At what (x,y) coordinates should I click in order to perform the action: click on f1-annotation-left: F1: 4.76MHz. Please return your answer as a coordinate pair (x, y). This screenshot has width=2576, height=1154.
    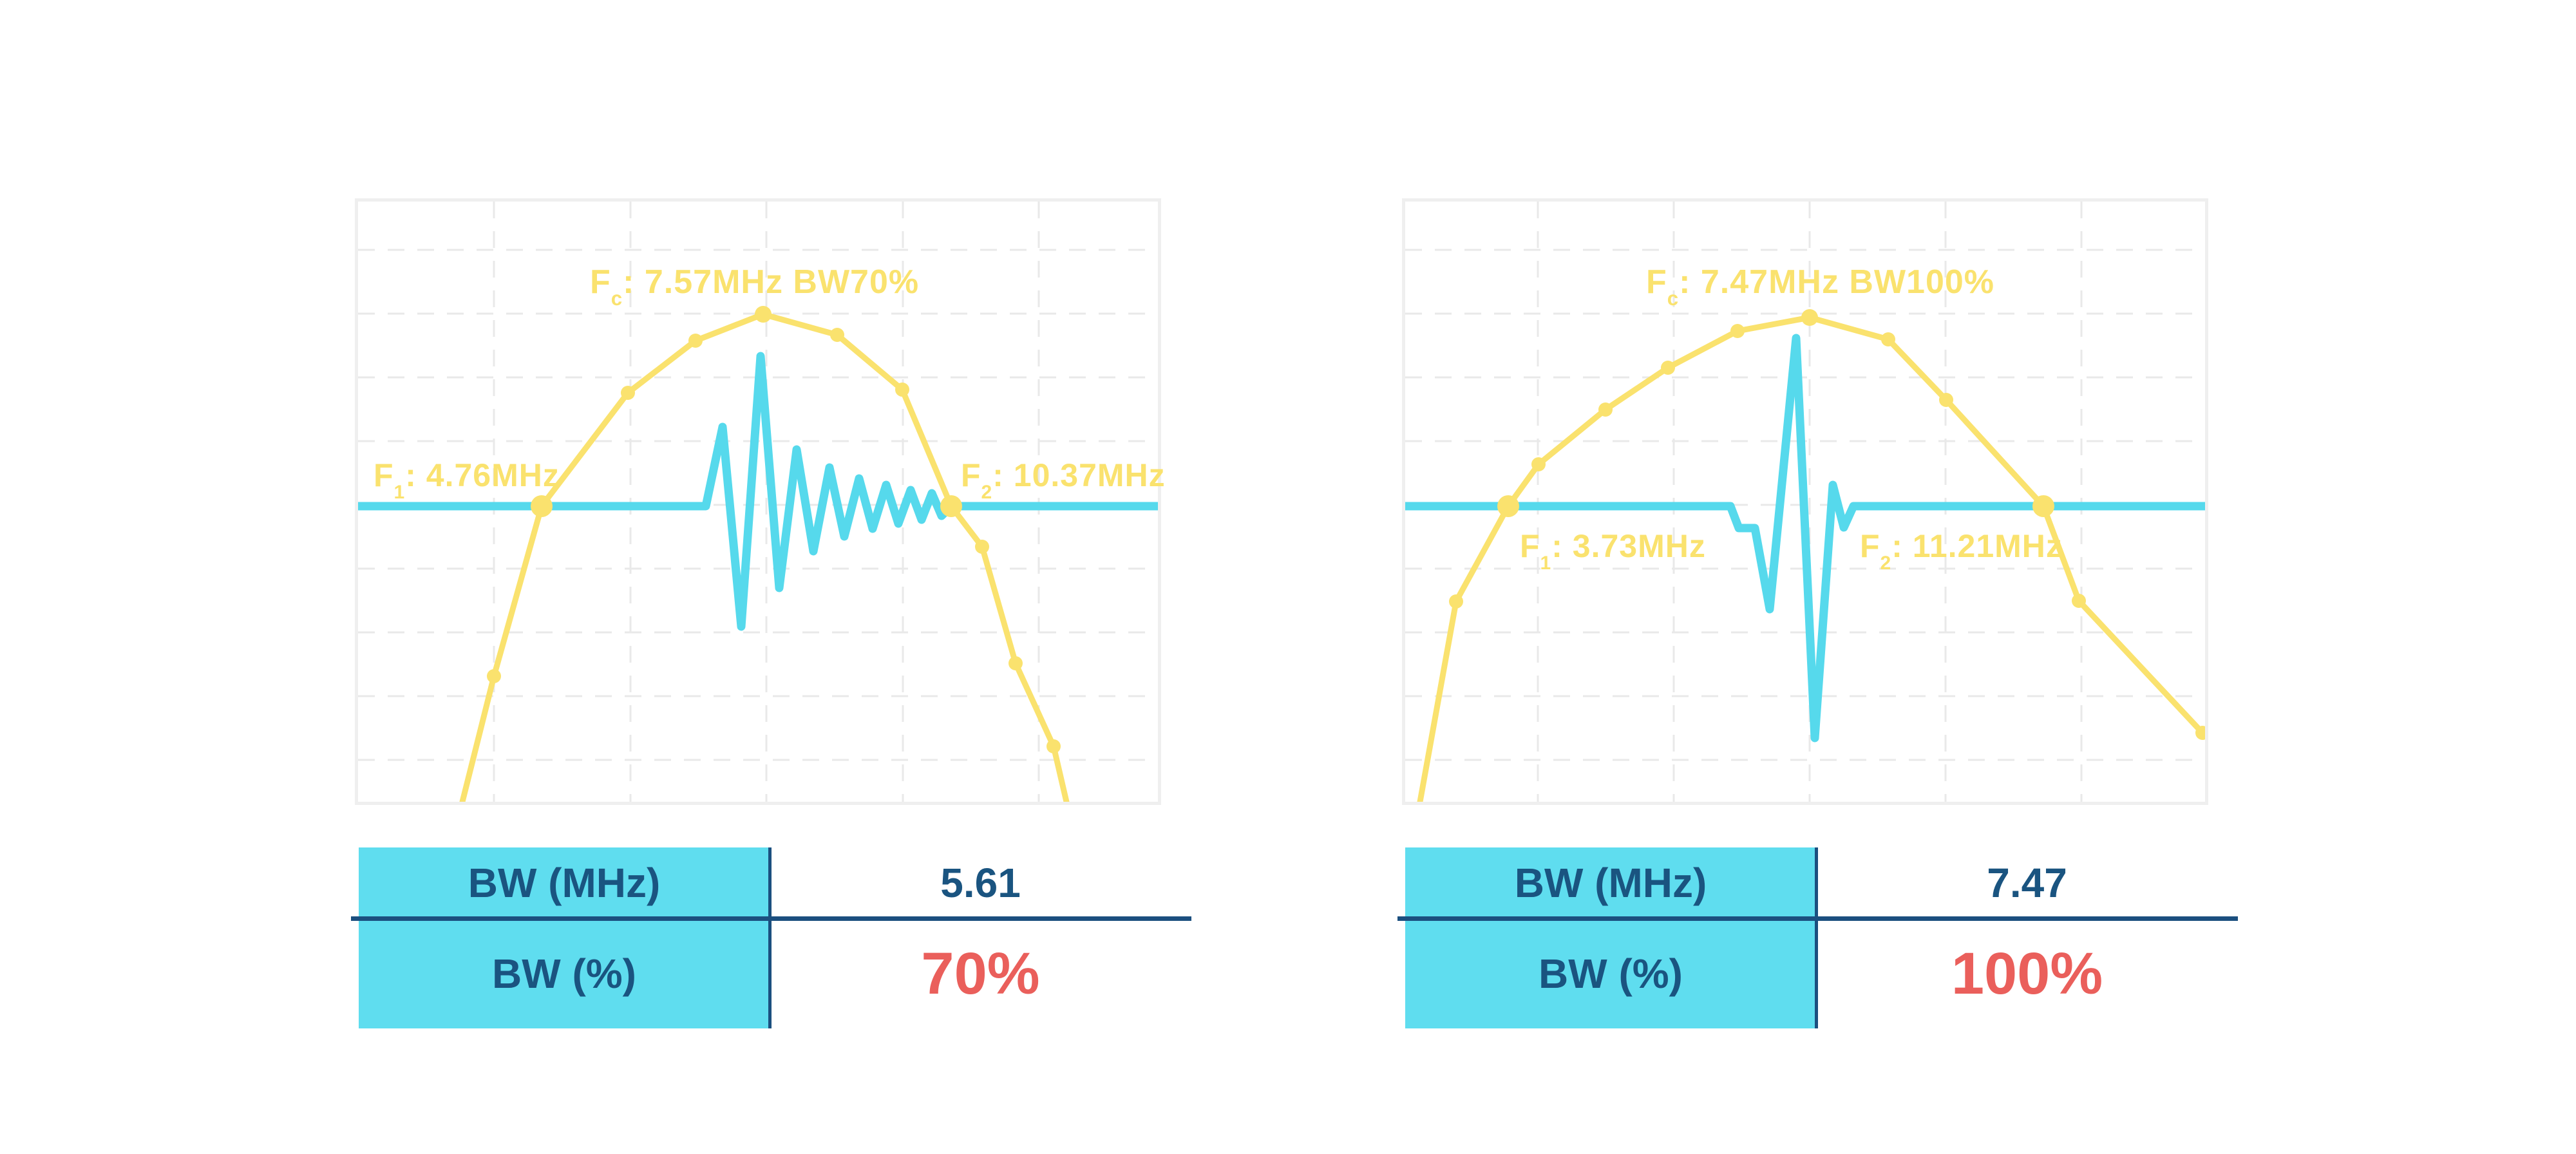
    Looking at the image, I should click on (467, 480).